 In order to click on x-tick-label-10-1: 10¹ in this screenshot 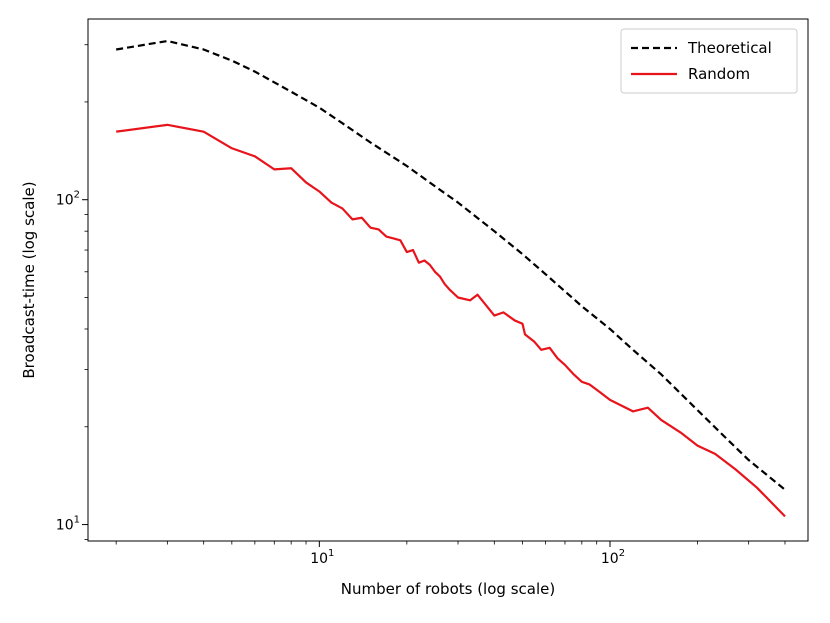, I will do `click(322, 557)`.